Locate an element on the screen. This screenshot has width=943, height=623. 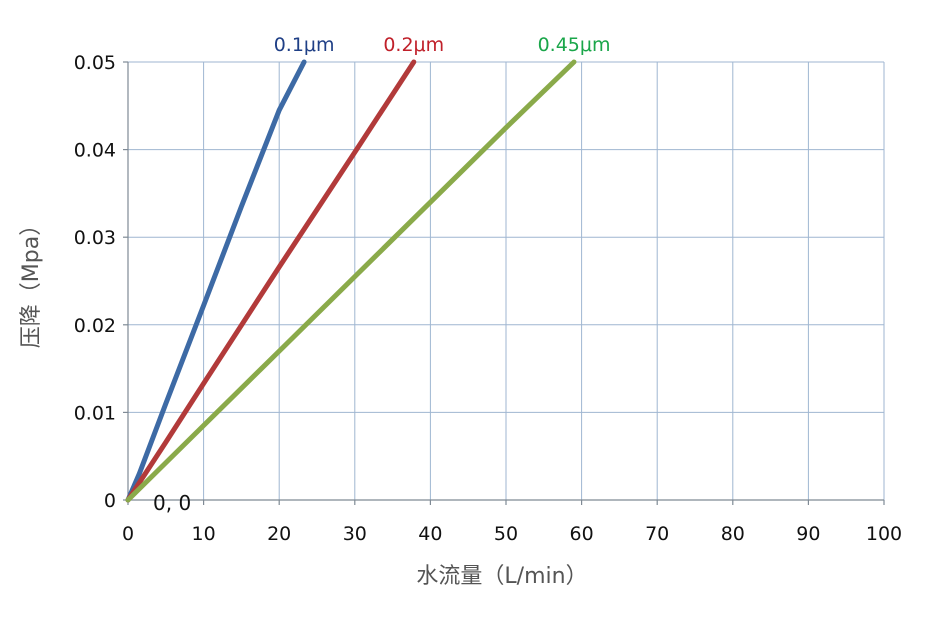
x-tick-label: 100 is located at coordinates (884, 534).